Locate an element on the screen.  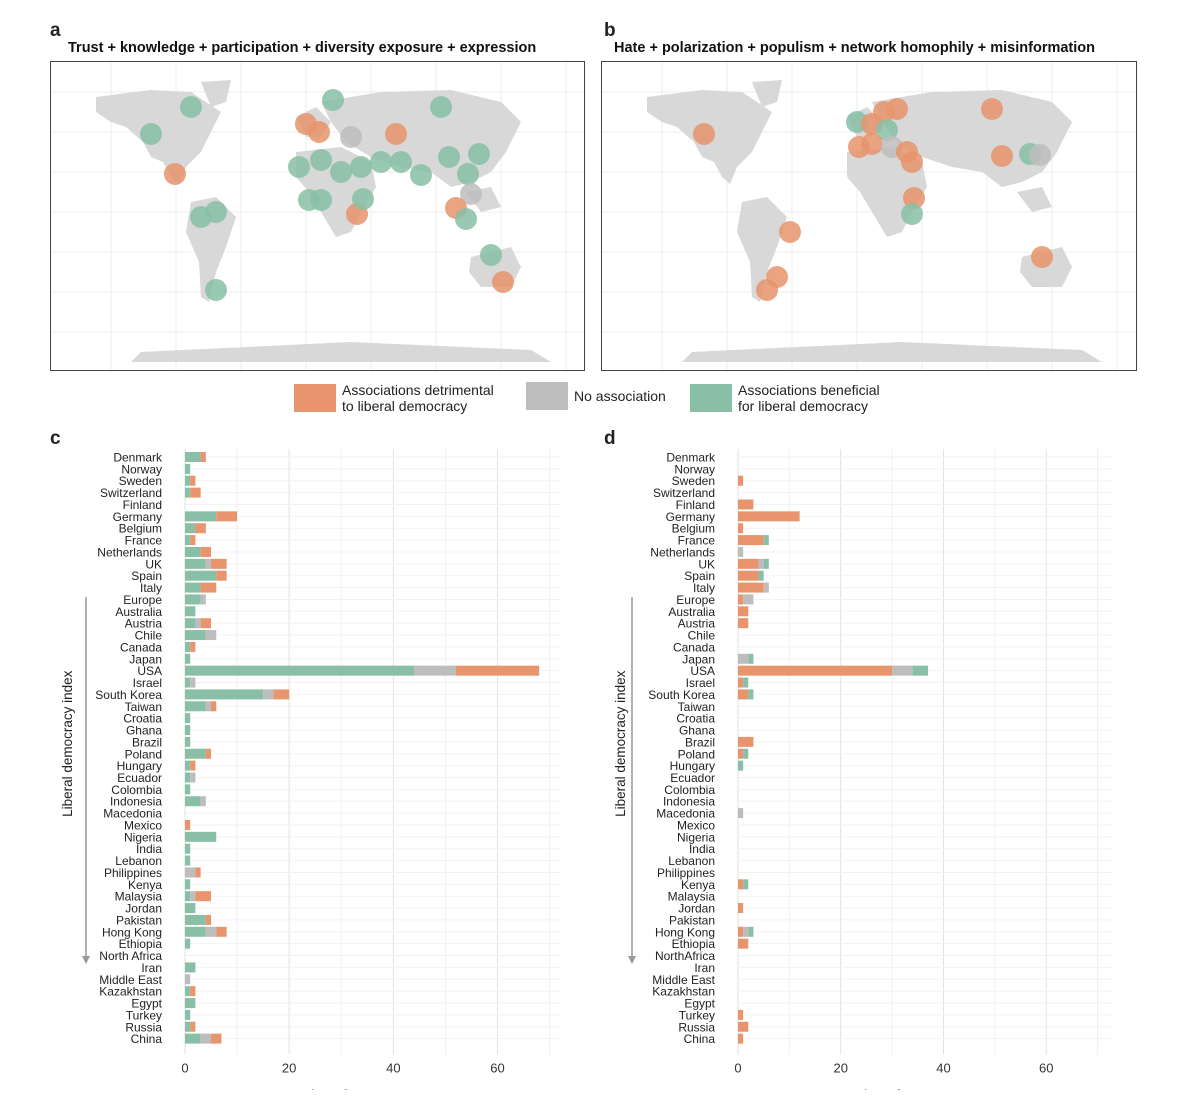
map-a-svg is located at coordinates (317, 216).